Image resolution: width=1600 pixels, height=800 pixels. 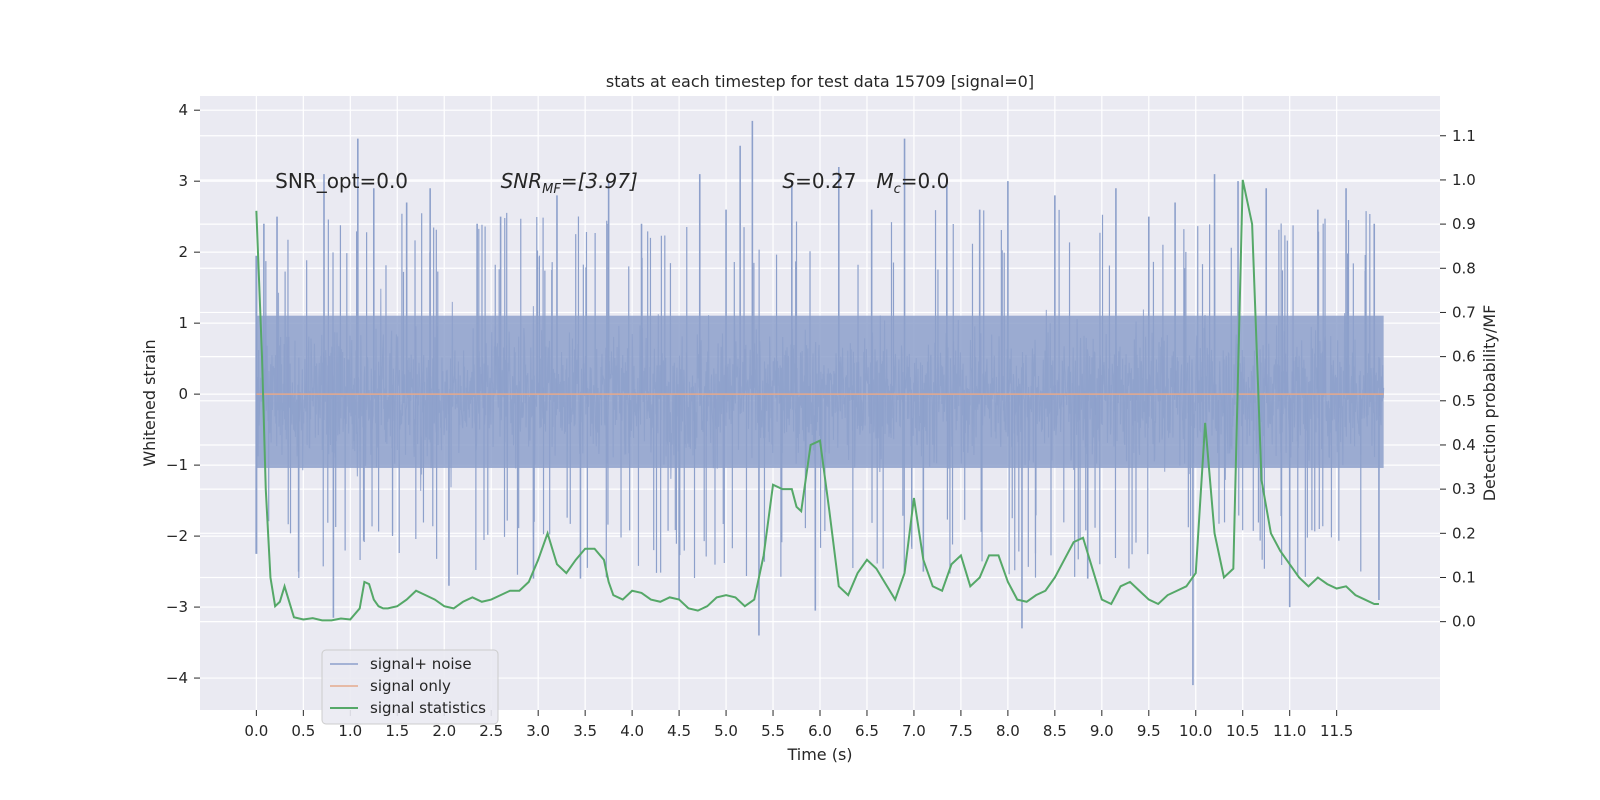 I want to click on annotation: SNR_opt=0.0, so click(x=341, y=181).